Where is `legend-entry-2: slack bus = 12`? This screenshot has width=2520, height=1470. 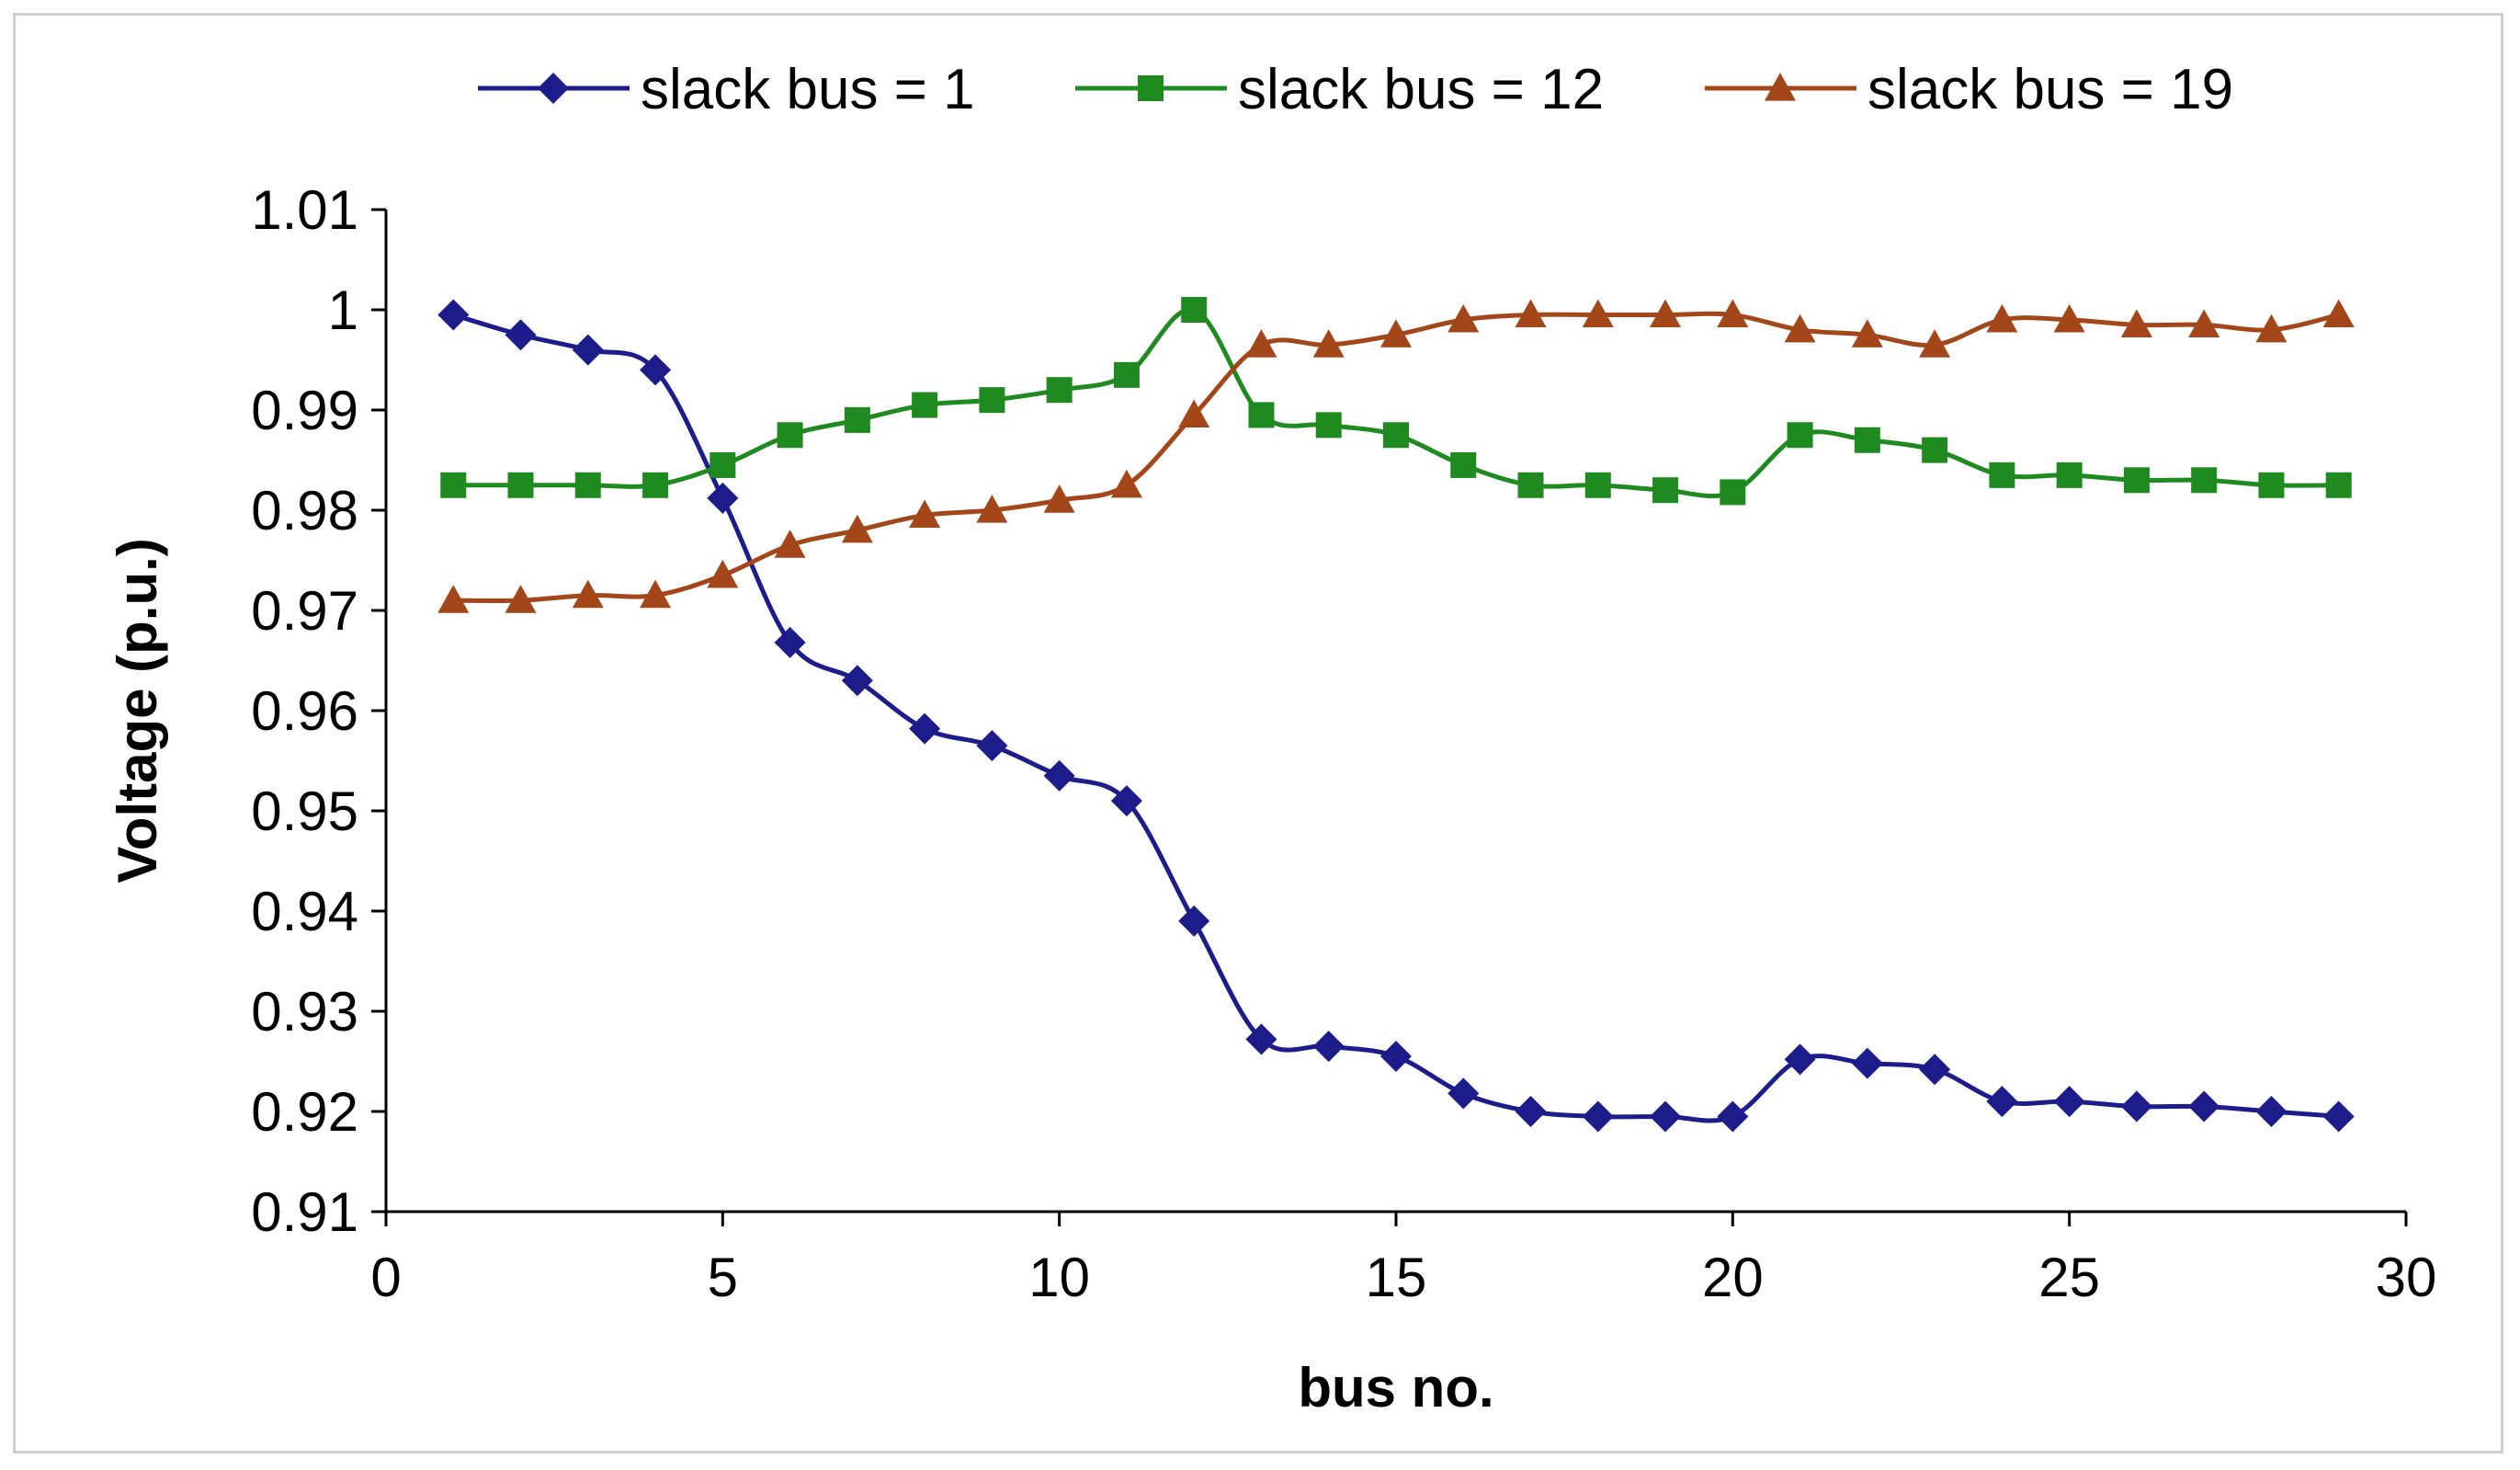
legend-entry-2: slack bus = 12 is located at coordinates (1339, 89).